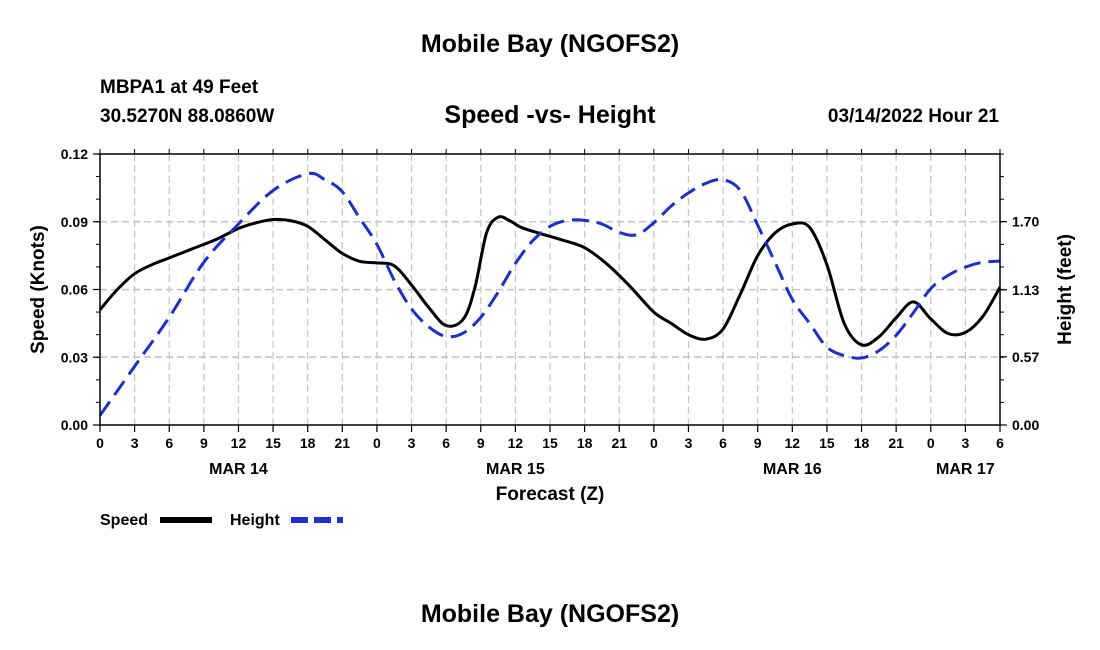 Image resolution: width=1100 pixels, height=650 pixels. What do you see at coordinates (179, 87) in the screenshot?
I see `station-label: MBPA1 at 49 Feet` at bounding box center [179, 87].